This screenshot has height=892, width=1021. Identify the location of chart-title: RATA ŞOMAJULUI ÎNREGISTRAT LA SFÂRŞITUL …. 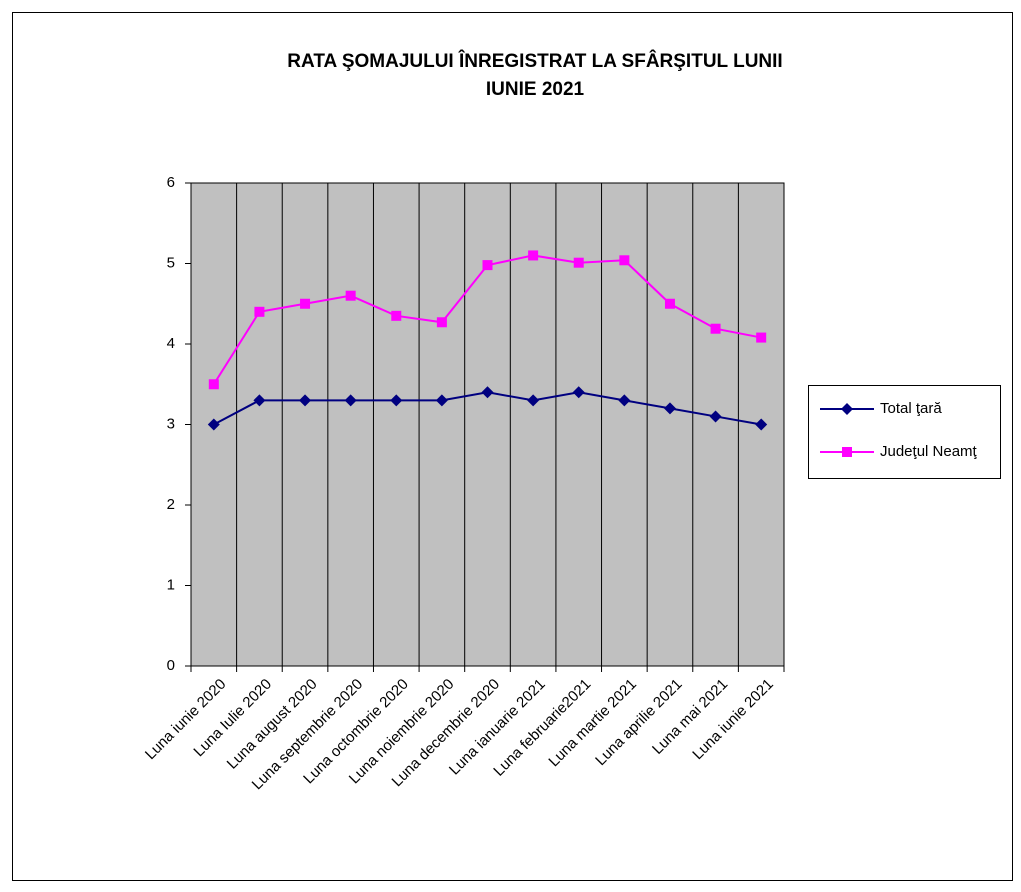
(534, 61).